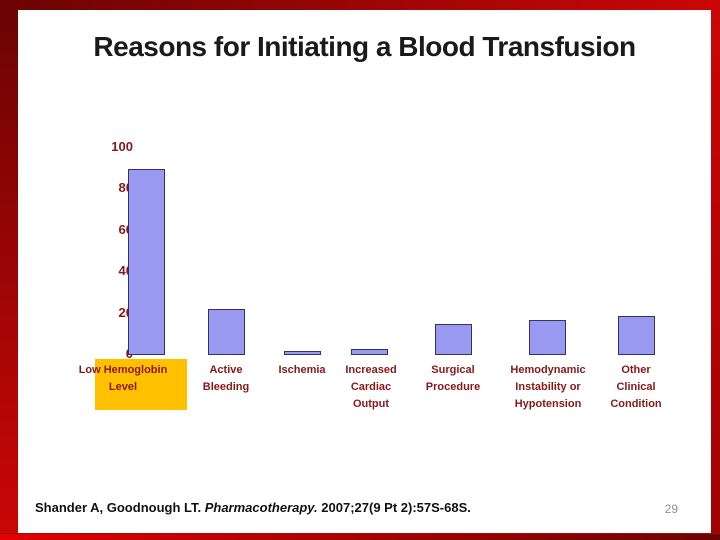 This screenshot has height=540, width=720. Describe the element at coordinates (123, 387) in the screenshot. I see `category-label-line: Level` at that location.